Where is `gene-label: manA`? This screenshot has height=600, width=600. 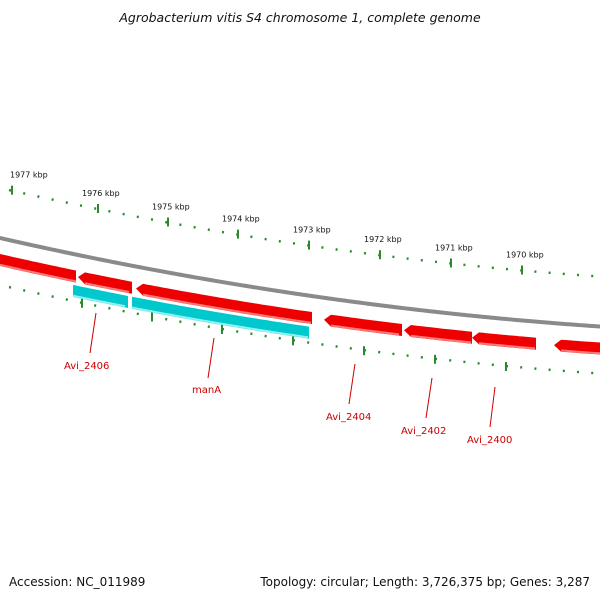 gene-label: manA is located at coordinates (206, 390).